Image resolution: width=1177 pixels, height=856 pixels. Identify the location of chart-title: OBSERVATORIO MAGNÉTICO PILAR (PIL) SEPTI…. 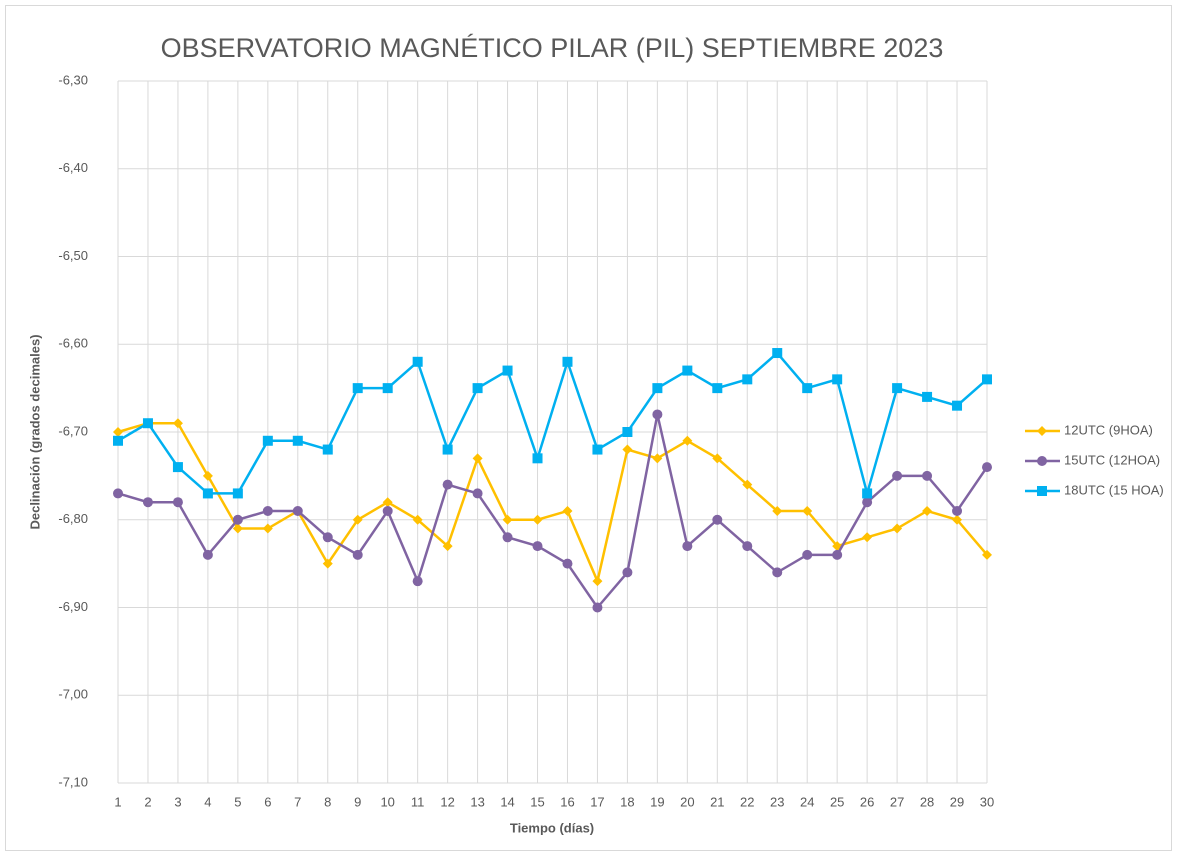
(552, 48).